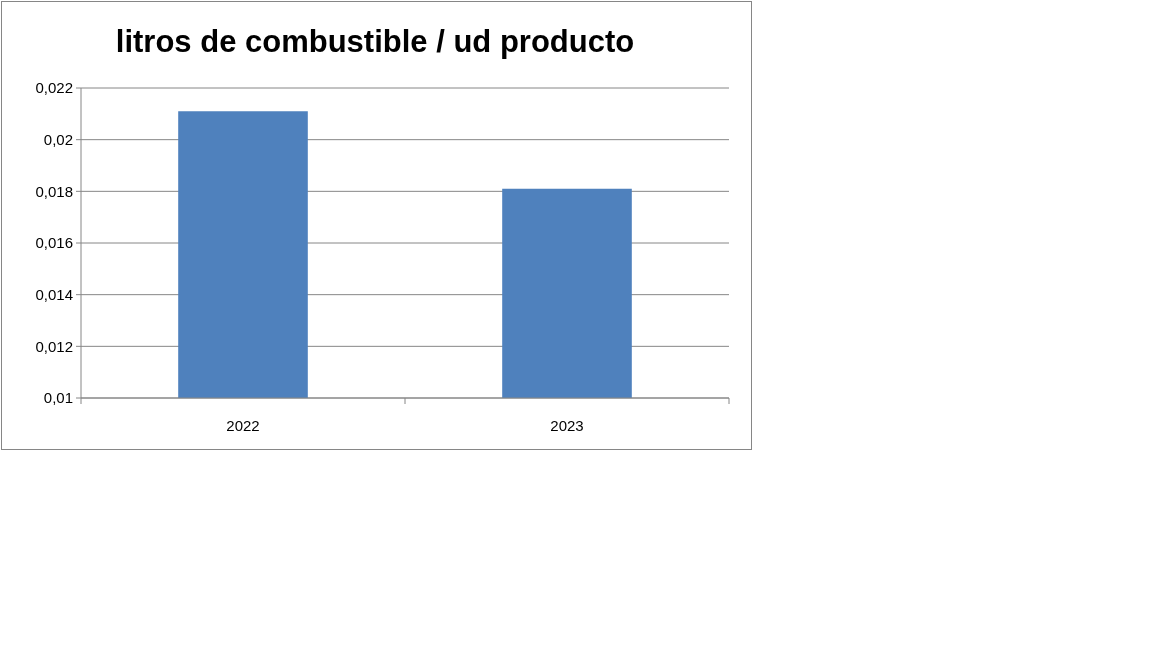  Describe the element at coordinates (58, 398) in the screenshot. I see `y-tick-label: 0,01` at that location.